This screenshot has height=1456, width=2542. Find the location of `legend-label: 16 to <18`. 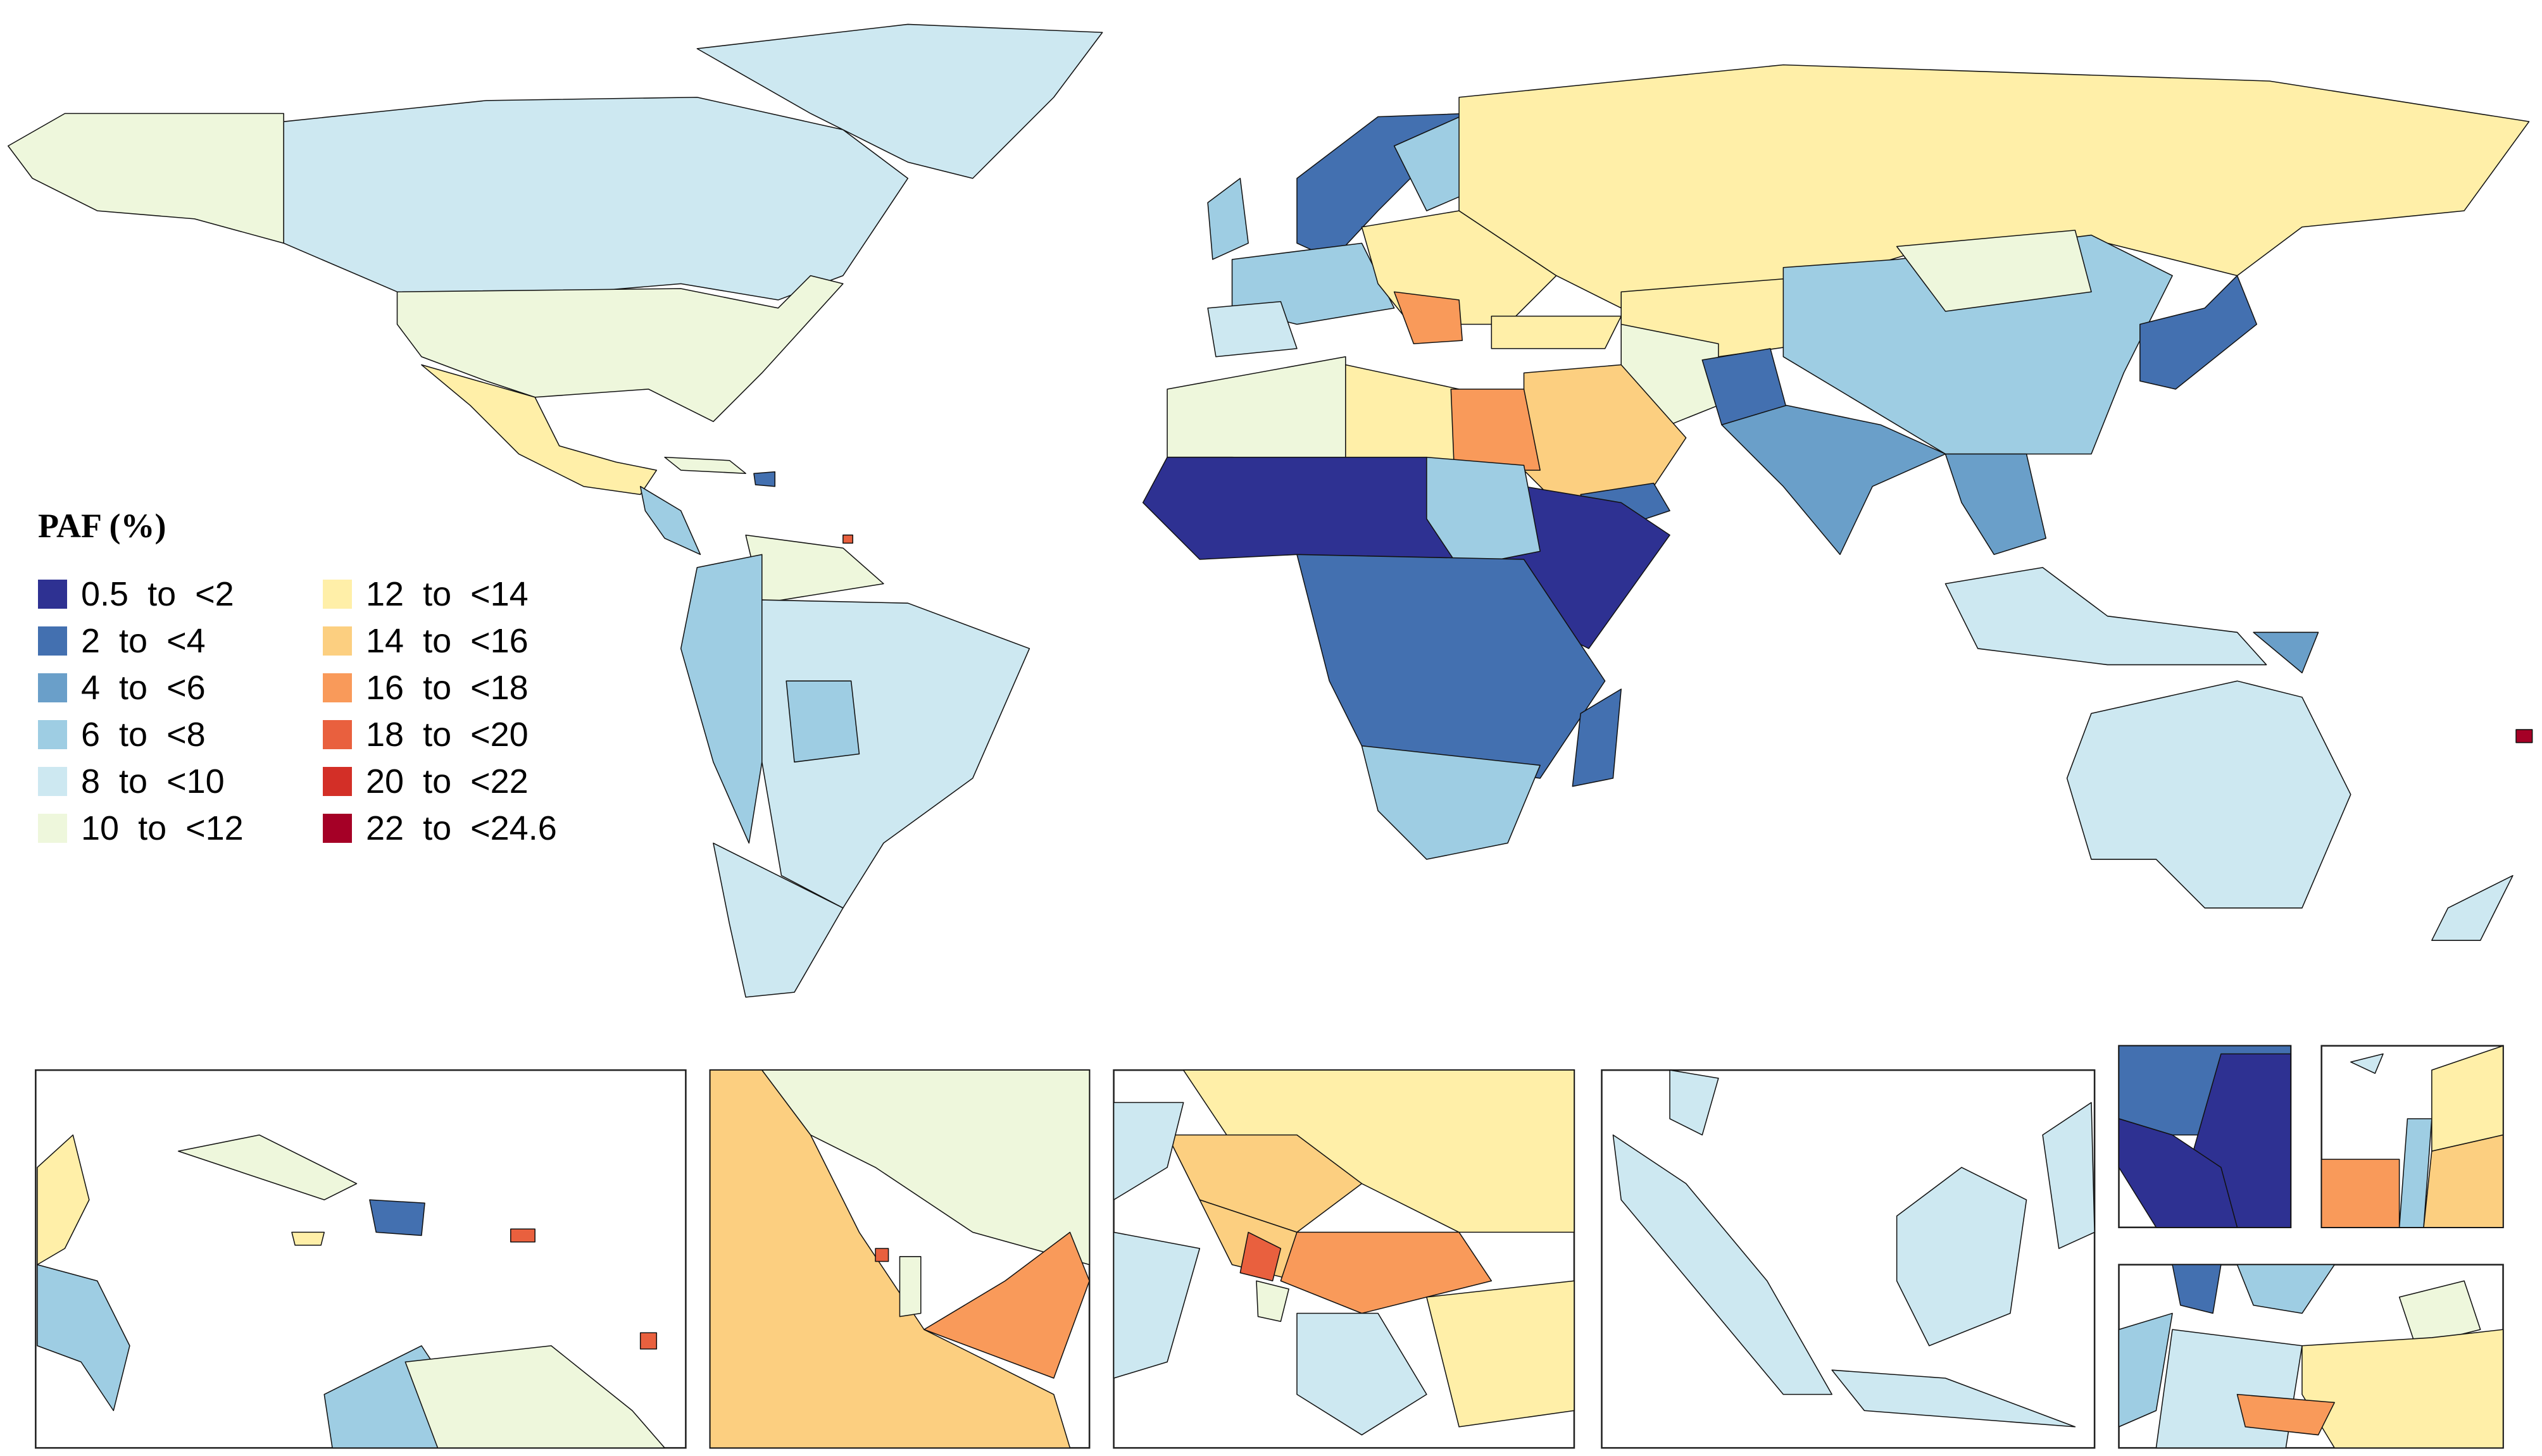

legend-label: 16 to <18 is located at coordinates (447, 688).